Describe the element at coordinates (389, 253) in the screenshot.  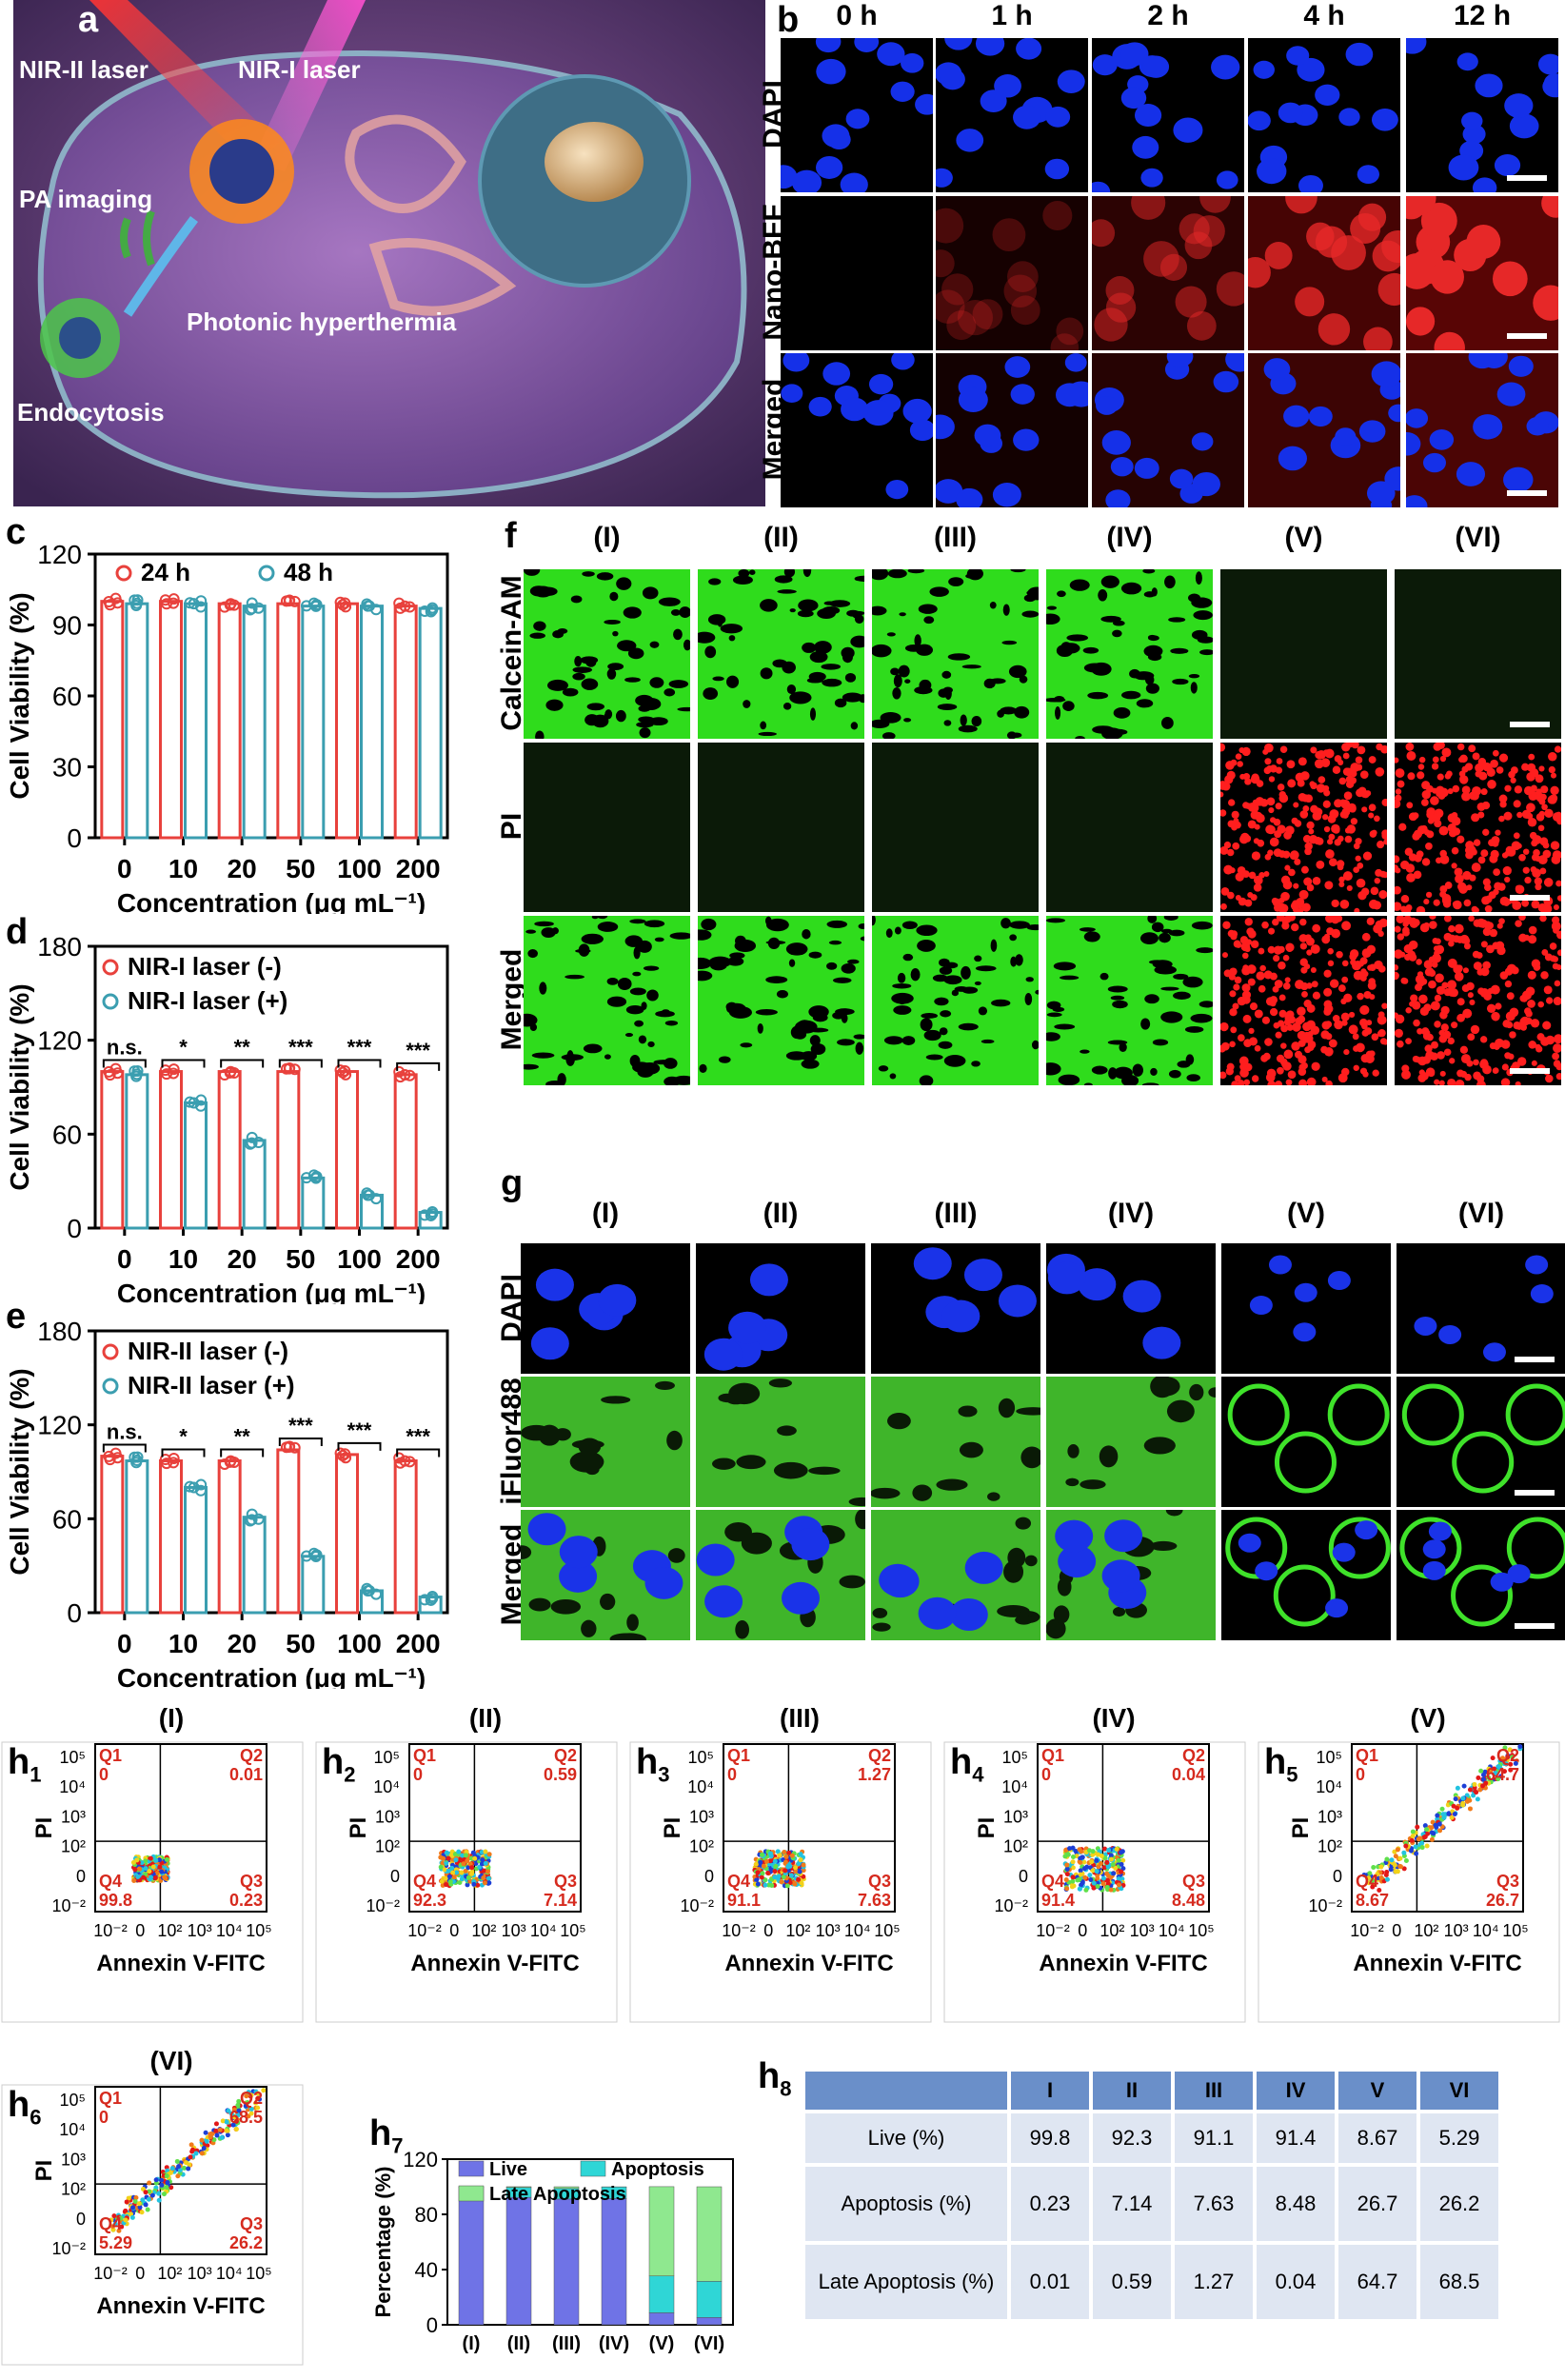
I see `schematic-illustration` at that location.